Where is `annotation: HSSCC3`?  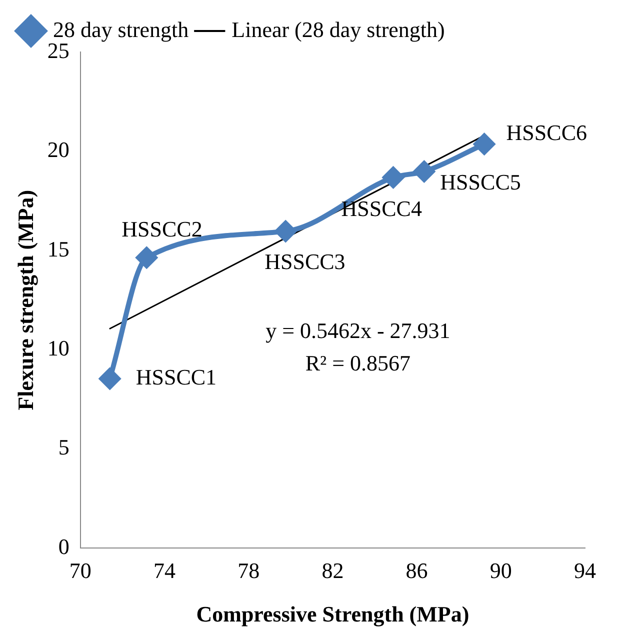
annotation: HSSCC3 is located at coordinates (305, 261).